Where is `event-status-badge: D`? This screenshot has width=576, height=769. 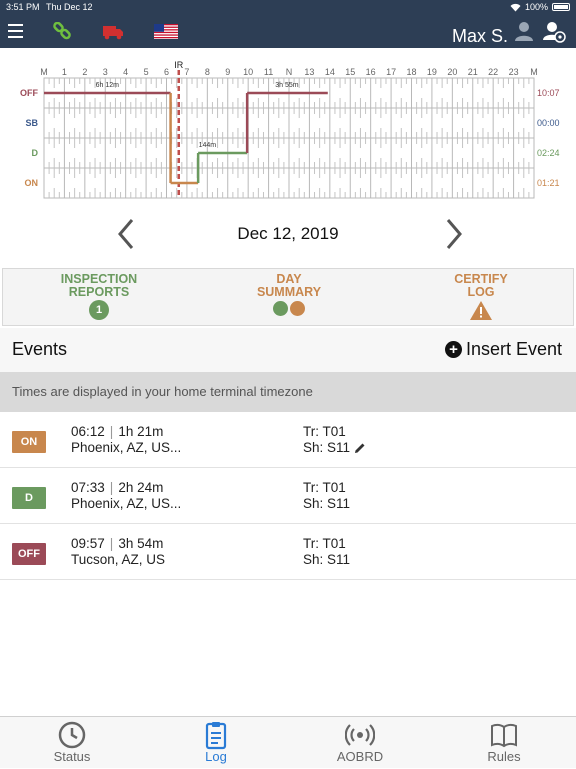
event-status-badge: D is located at coordinates (29, 498).